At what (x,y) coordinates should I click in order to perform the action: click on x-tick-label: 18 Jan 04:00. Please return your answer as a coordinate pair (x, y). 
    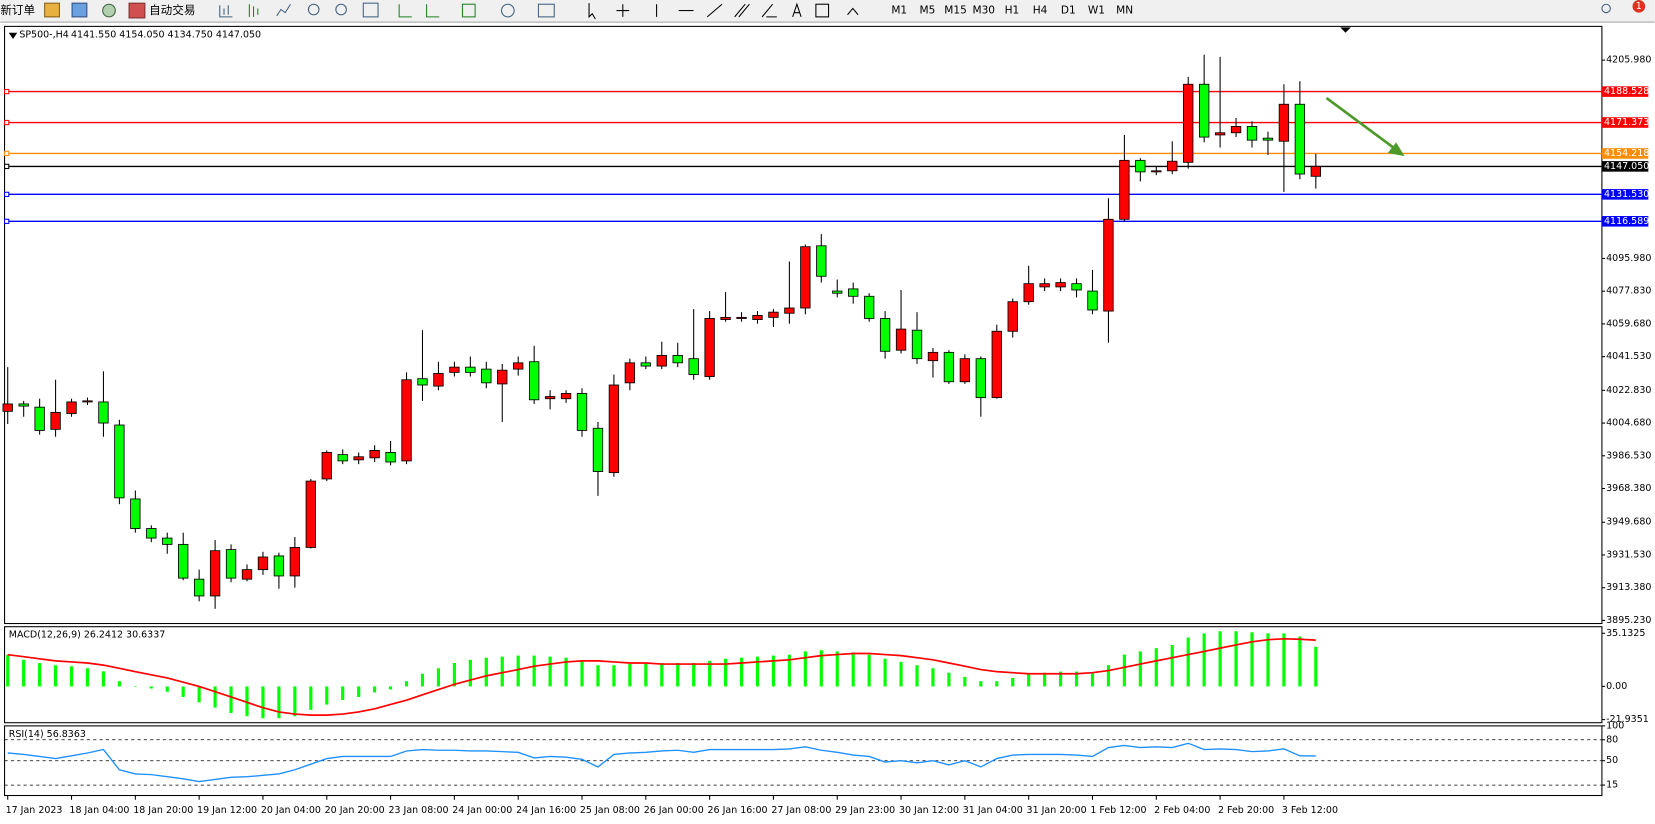
    Looking at the image, I should click on (99, 810).